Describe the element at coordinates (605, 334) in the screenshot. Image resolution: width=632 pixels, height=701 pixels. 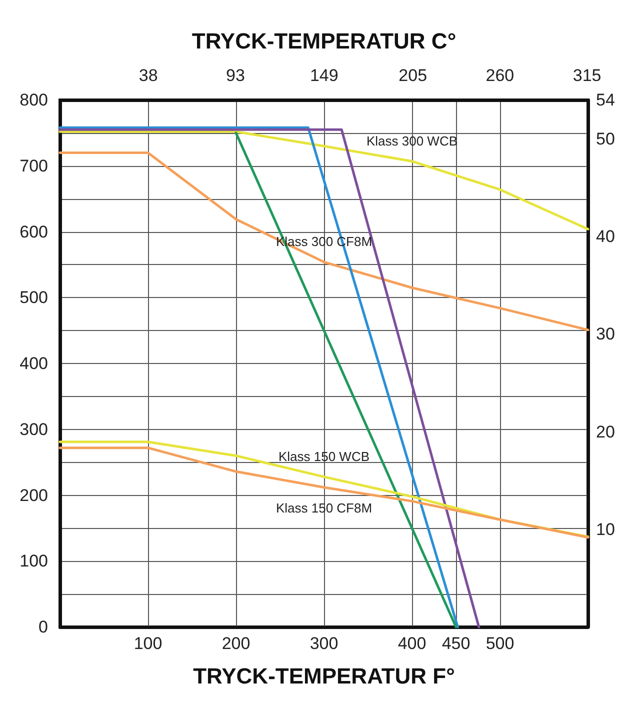
I see `y2-tick-label: 30` at that location.